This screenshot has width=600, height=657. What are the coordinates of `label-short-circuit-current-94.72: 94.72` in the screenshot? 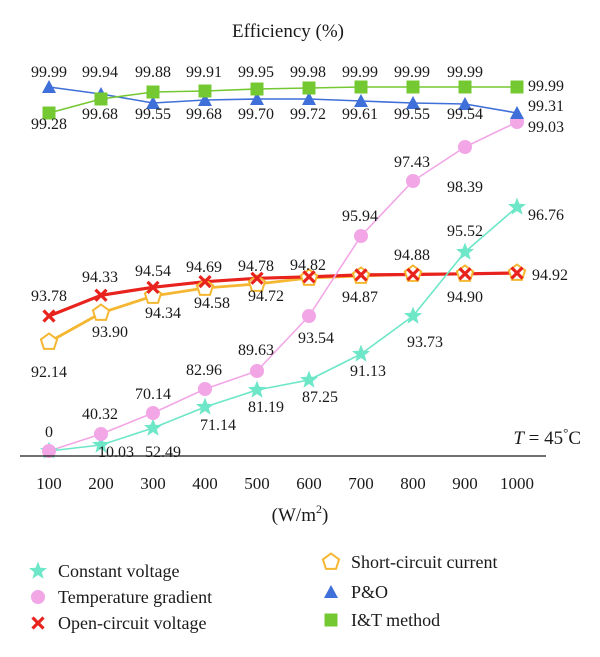 It's located at (266, 296).